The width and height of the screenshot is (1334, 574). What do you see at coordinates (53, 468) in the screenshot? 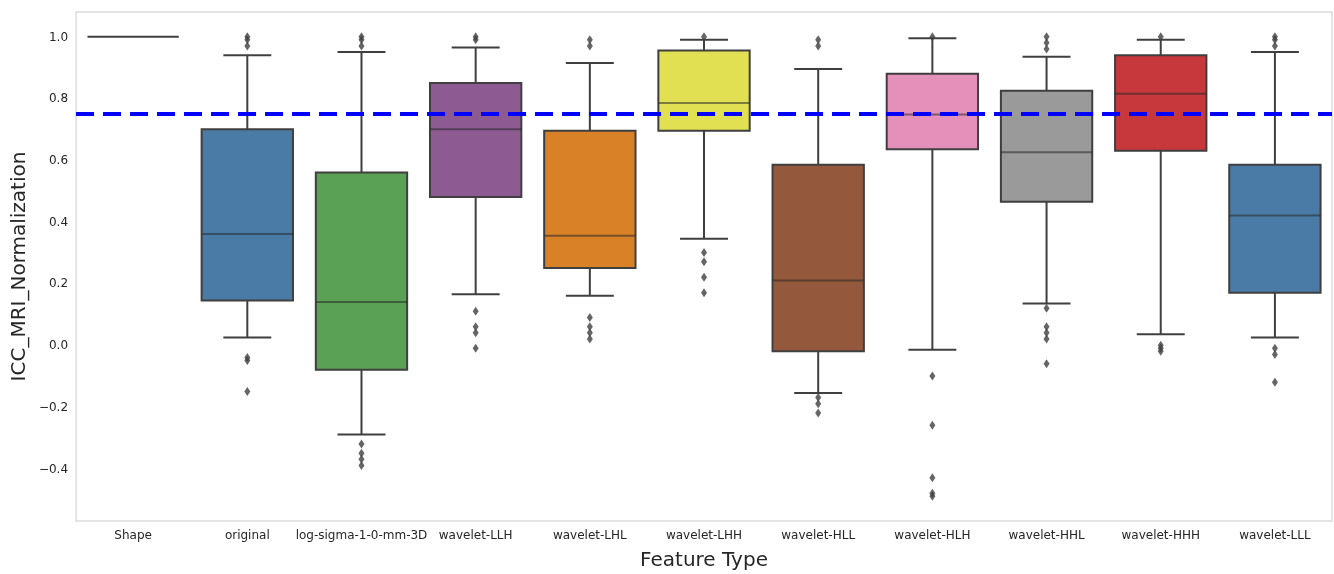
I see `y-tick-label: −0.4` at bounding box center [53, 468].